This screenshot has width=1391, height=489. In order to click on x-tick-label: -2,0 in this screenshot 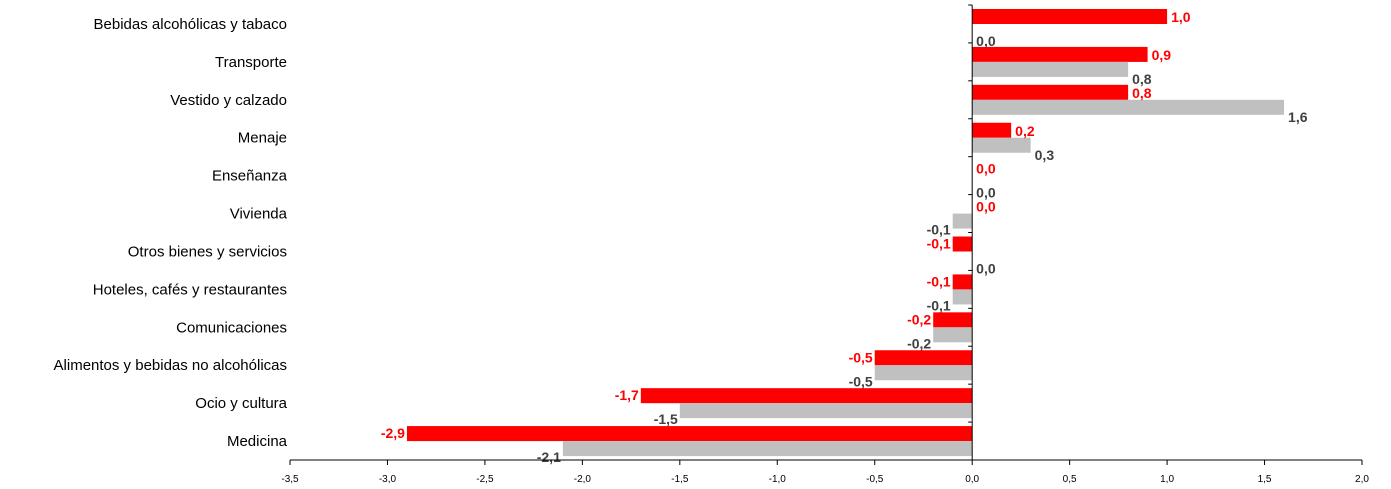, I will do `click(583, 479)`.